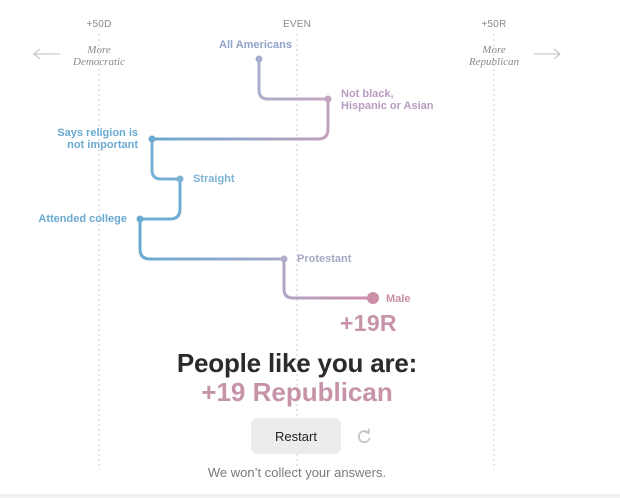  Describe the element at coordinates (310, 496) in the screenshot. I see `footer-divider` at that location.